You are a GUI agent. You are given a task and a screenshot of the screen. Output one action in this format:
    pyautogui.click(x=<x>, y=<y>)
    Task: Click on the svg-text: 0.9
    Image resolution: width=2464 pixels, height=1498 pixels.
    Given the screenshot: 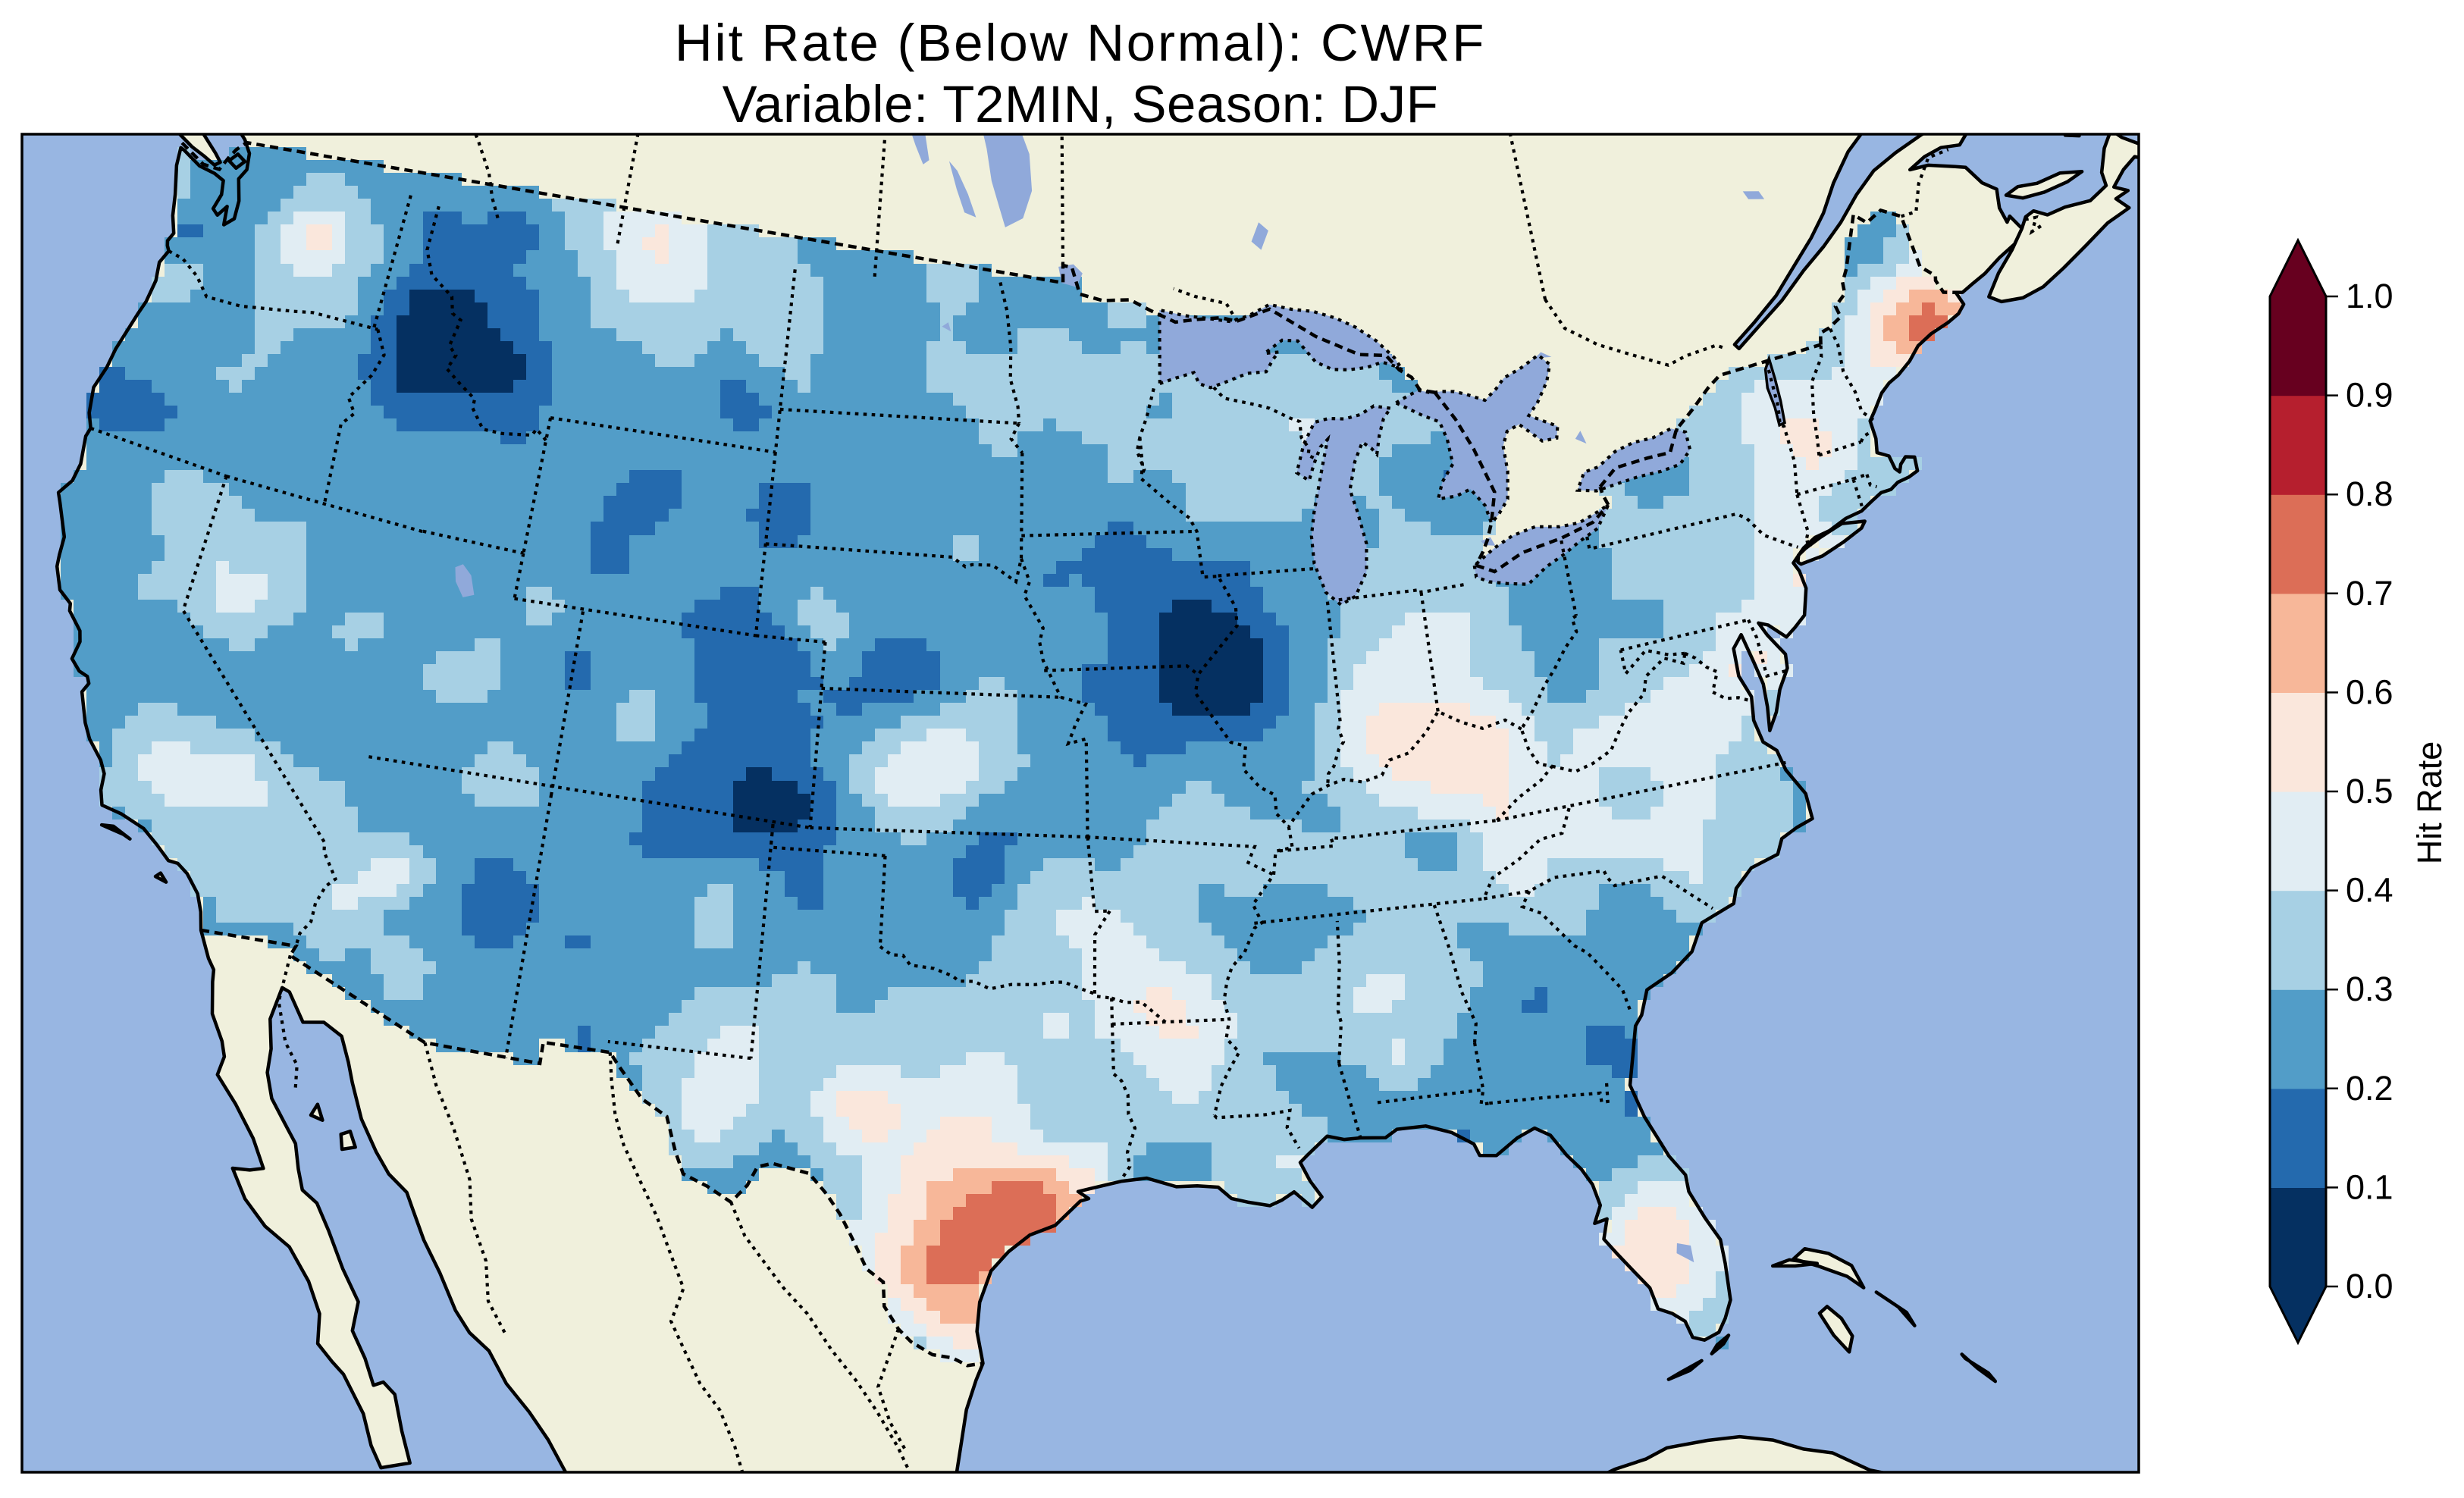 What is the action you would take?
    pyautogui.click(x=2370, y=395)
    